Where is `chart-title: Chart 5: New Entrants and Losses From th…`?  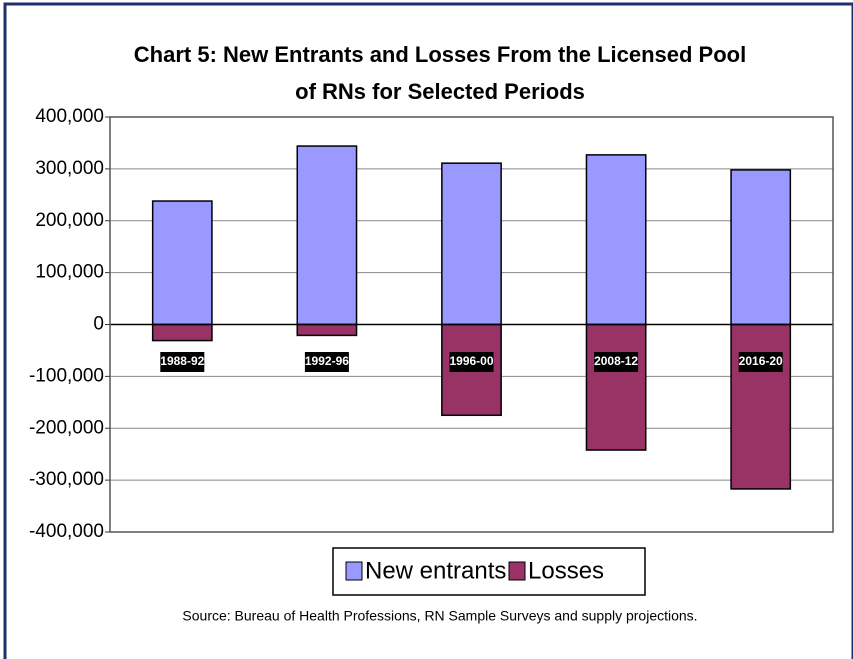
chart-title: Chart 5: New Entrants and Losses From th… is located at coordinates (440, 54).